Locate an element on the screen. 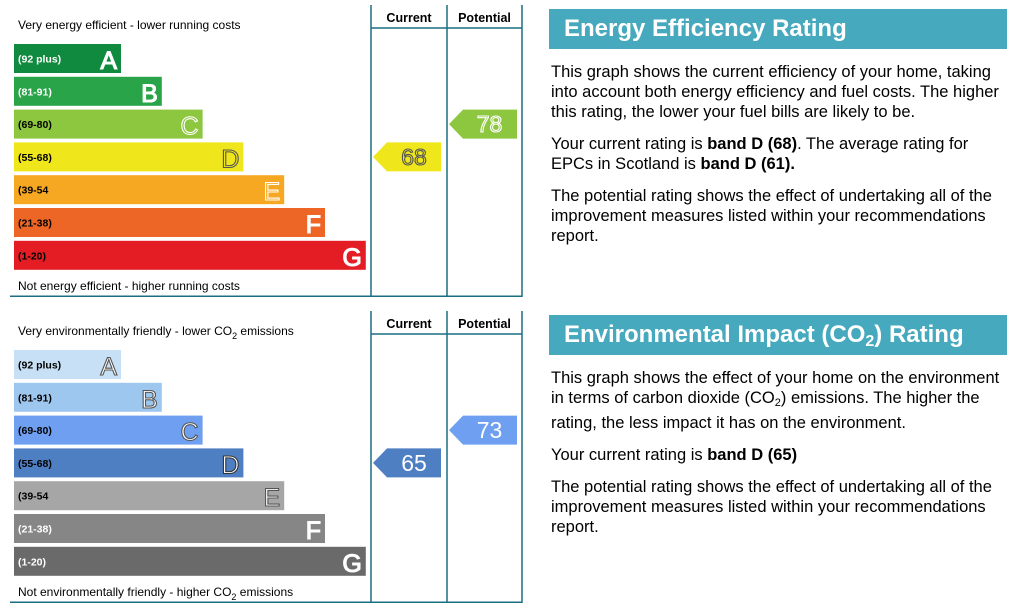  environment-band-range-f: (21-38) is located at coordinates (35, 530).